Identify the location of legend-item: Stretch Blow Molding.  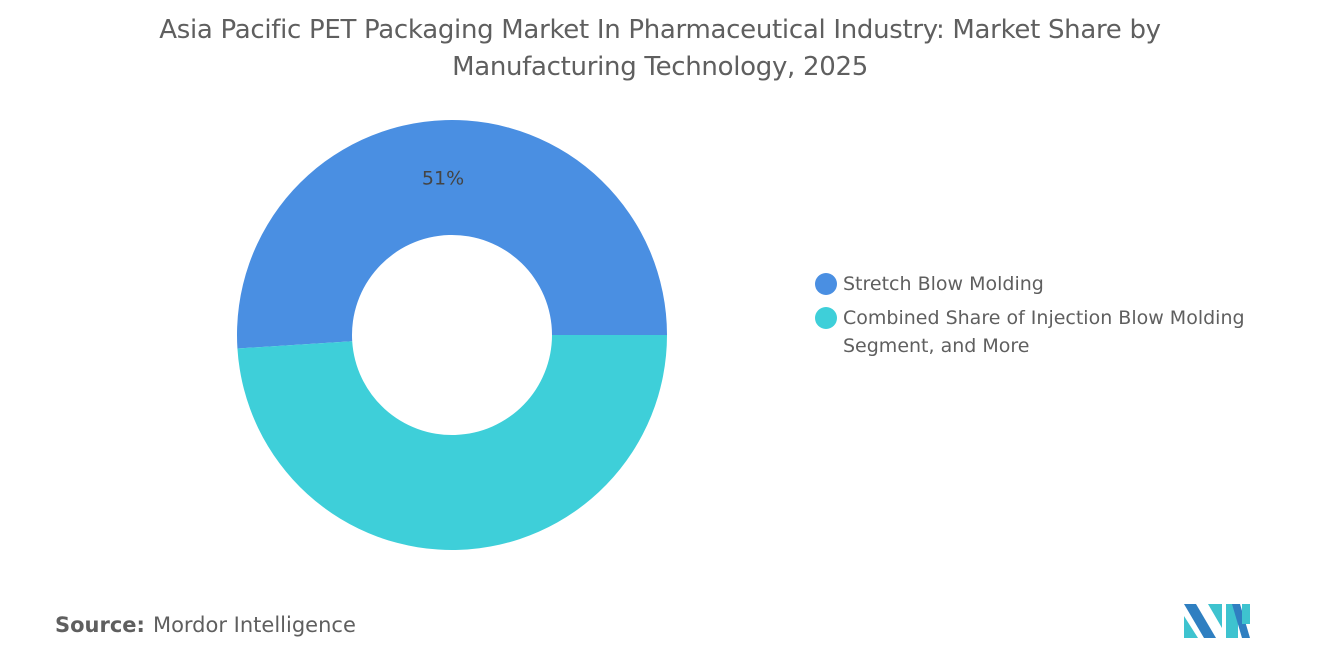
(1055, 284).